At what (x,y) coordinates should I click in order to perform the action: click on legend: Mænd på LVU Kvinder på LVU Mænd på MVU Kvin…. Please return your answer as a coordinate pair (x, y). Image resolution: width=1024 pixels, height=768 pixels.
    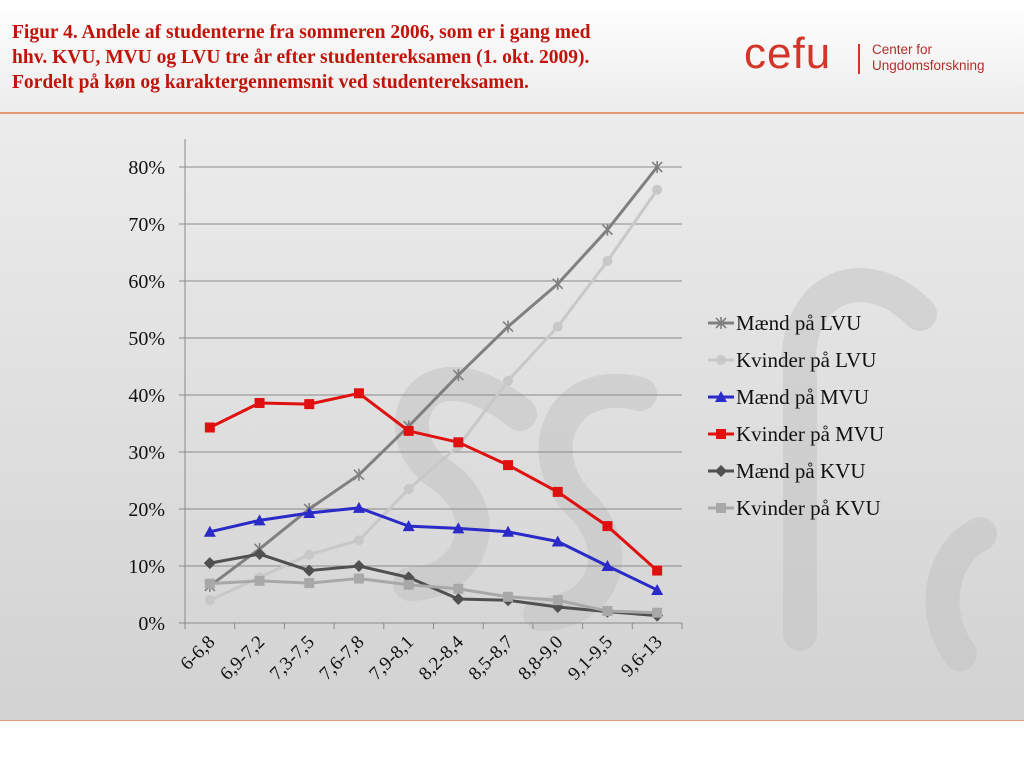
    Looking at the image, I should click on (796, 415).